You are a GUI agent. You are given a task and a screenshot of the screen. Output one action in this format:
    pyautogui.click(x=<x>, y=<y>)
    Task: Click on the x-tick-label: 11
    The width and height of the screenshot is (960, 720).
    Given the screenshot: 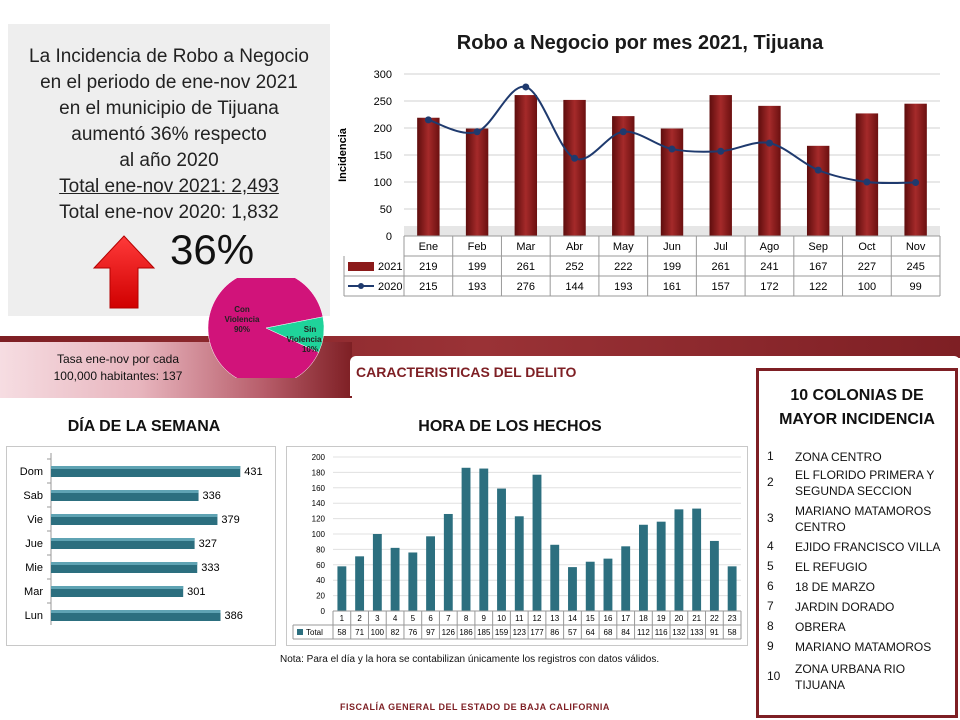 What is the action you would take?
    pyautogui.click(x=519, y=618)
    